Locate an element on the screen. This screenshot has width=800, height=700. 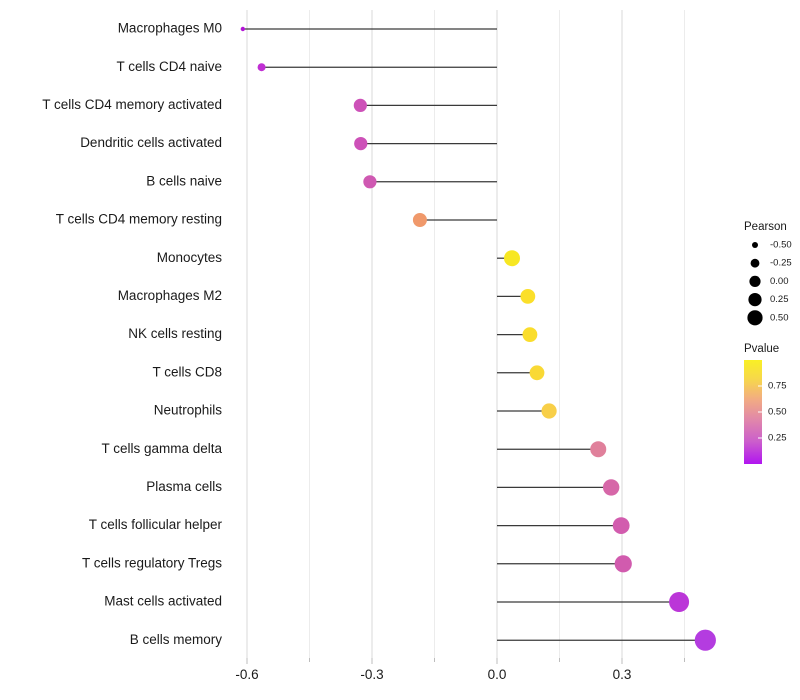
size-legend-title: Pearson is located at coordinates (765, 227).